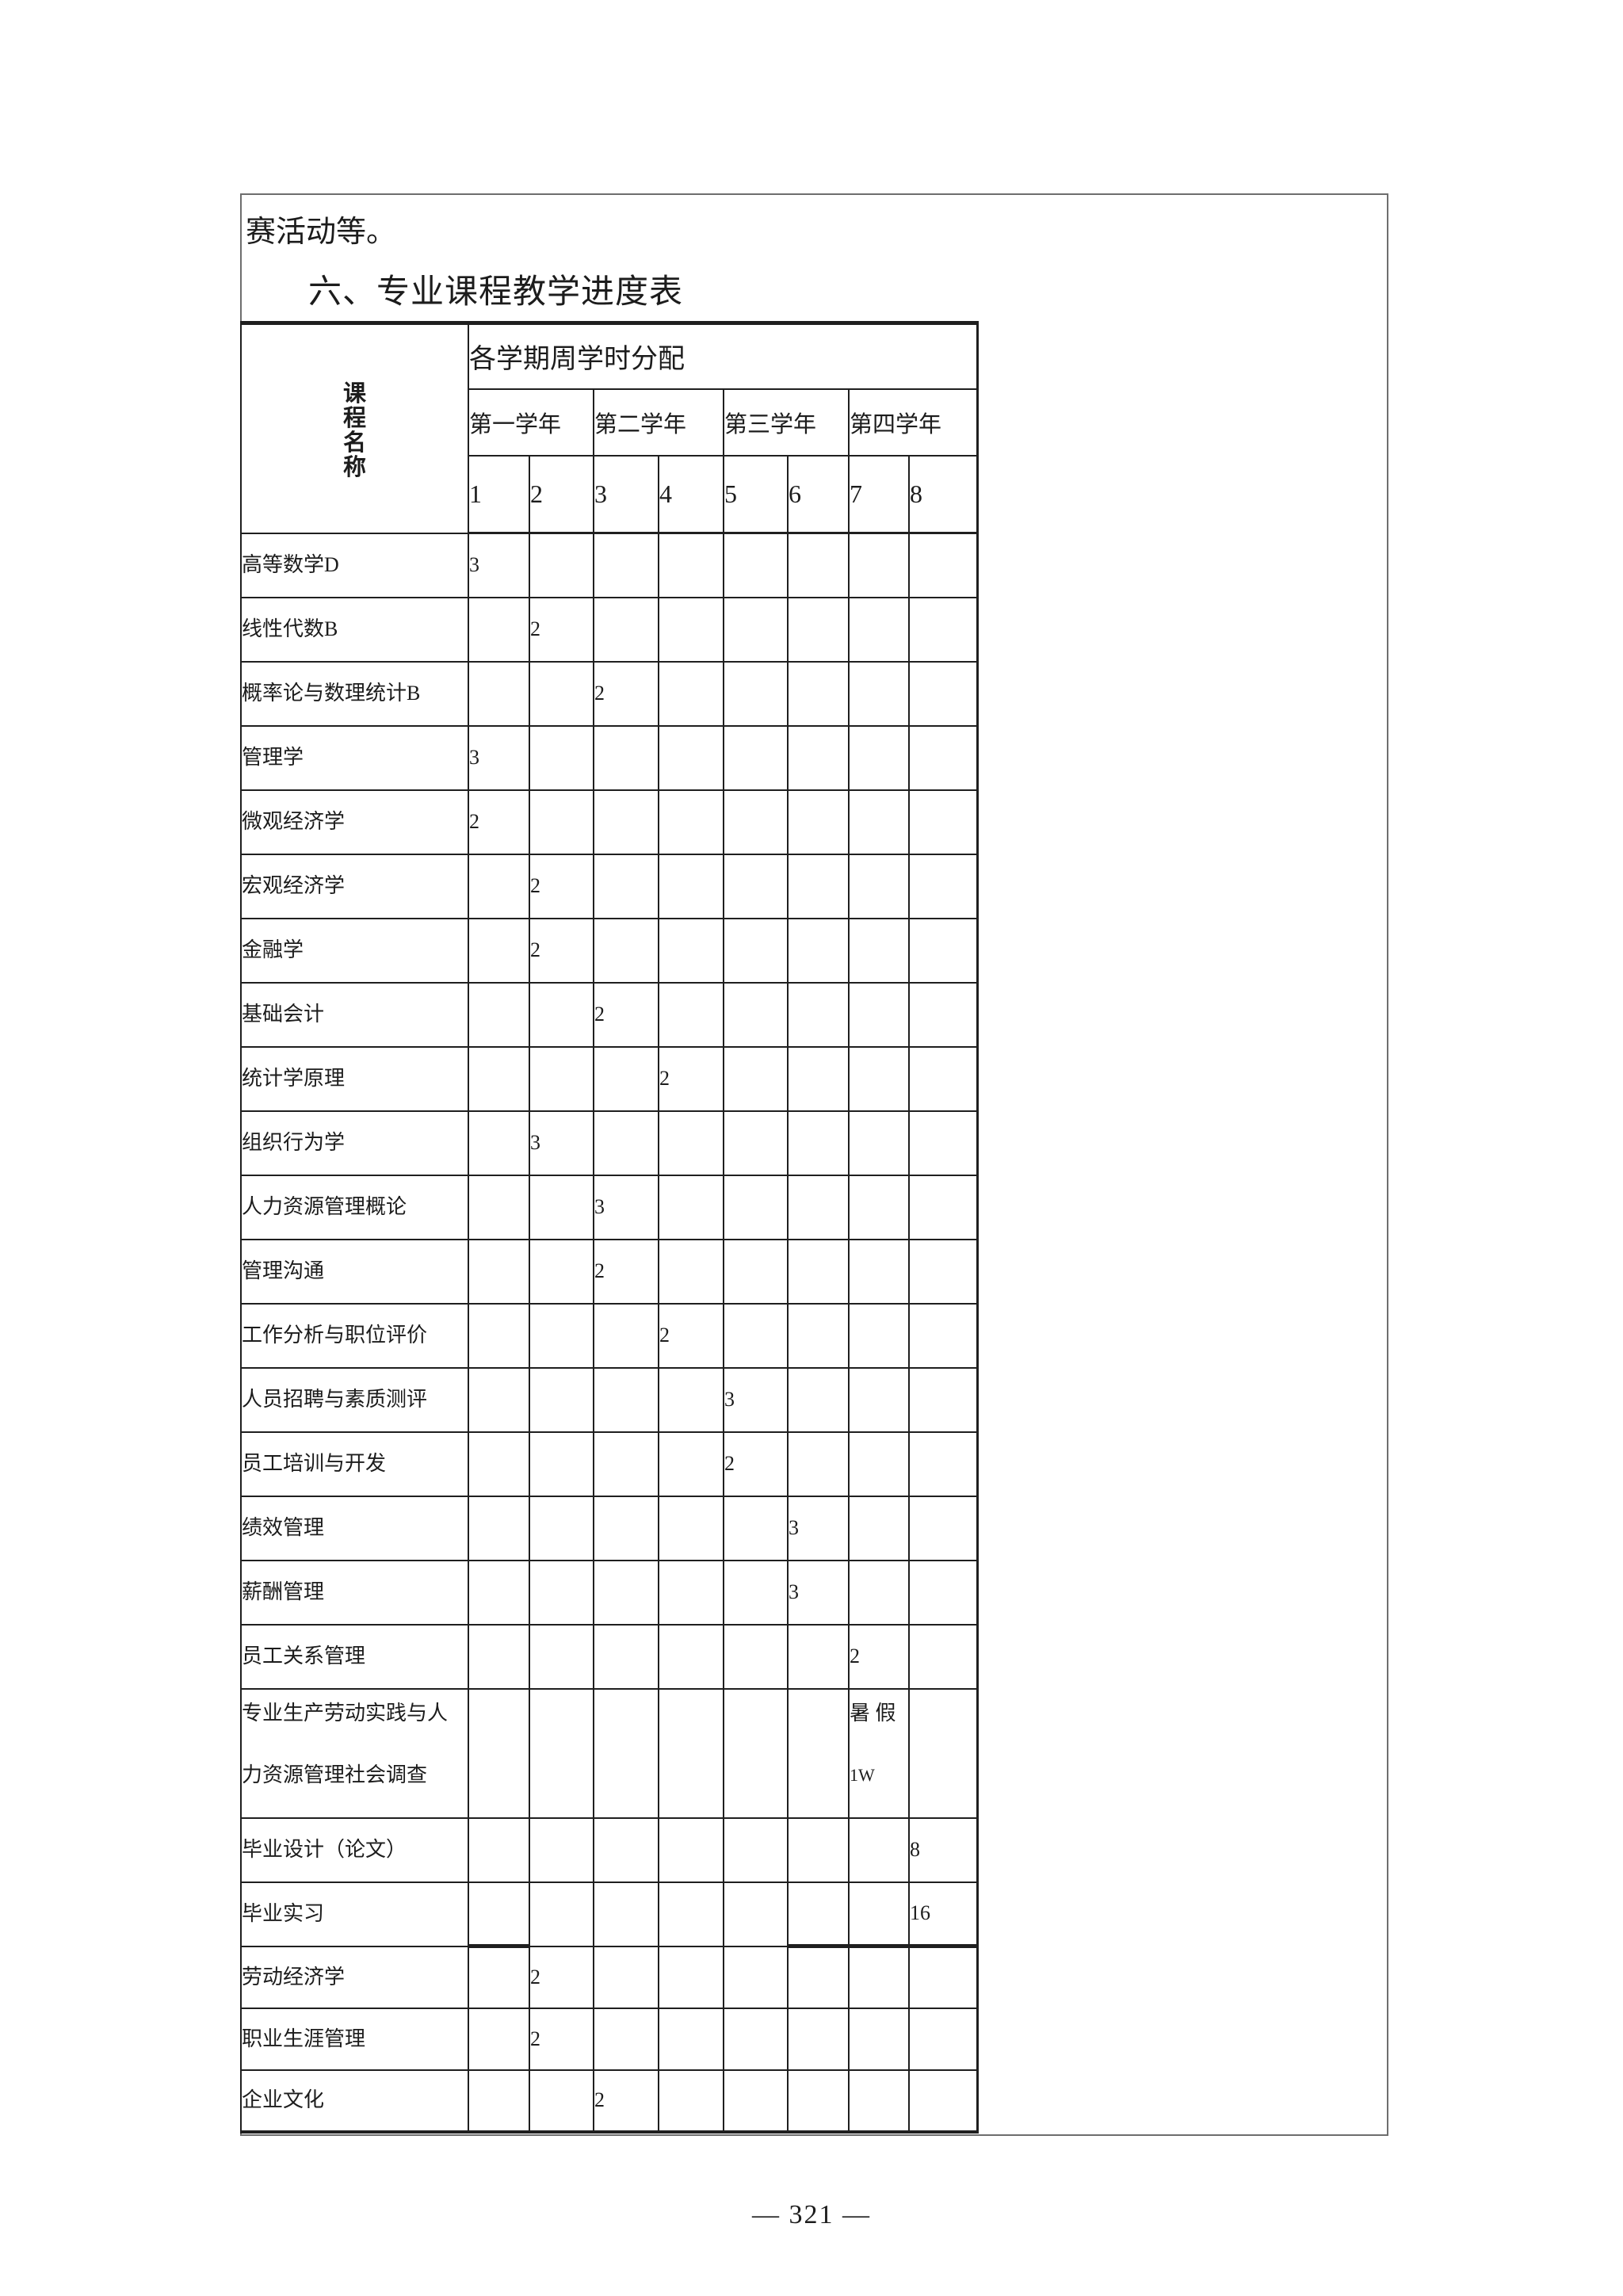 Image resolution: width=1623 pixels, height=2296 pixels. I want to click on allocation-header: 各学期周学时分配, so click(723, 356).